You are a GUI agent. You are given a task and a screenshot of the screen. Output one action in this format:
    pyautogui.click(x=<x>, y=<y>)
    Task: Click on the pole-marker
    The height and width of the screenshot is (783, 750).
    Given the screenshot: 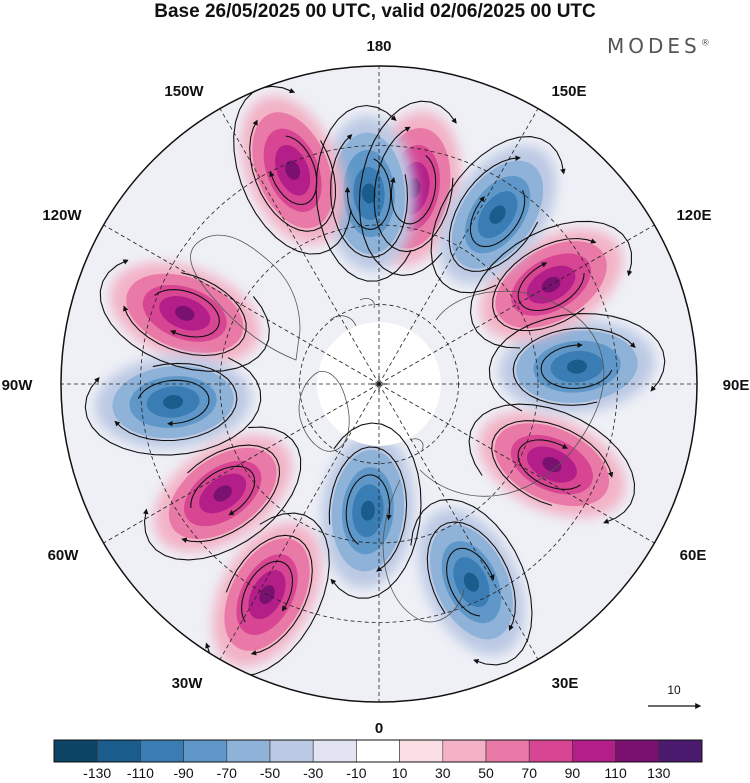 What is the action you would take?
    pyautogui.click(x=379, y=384)
    